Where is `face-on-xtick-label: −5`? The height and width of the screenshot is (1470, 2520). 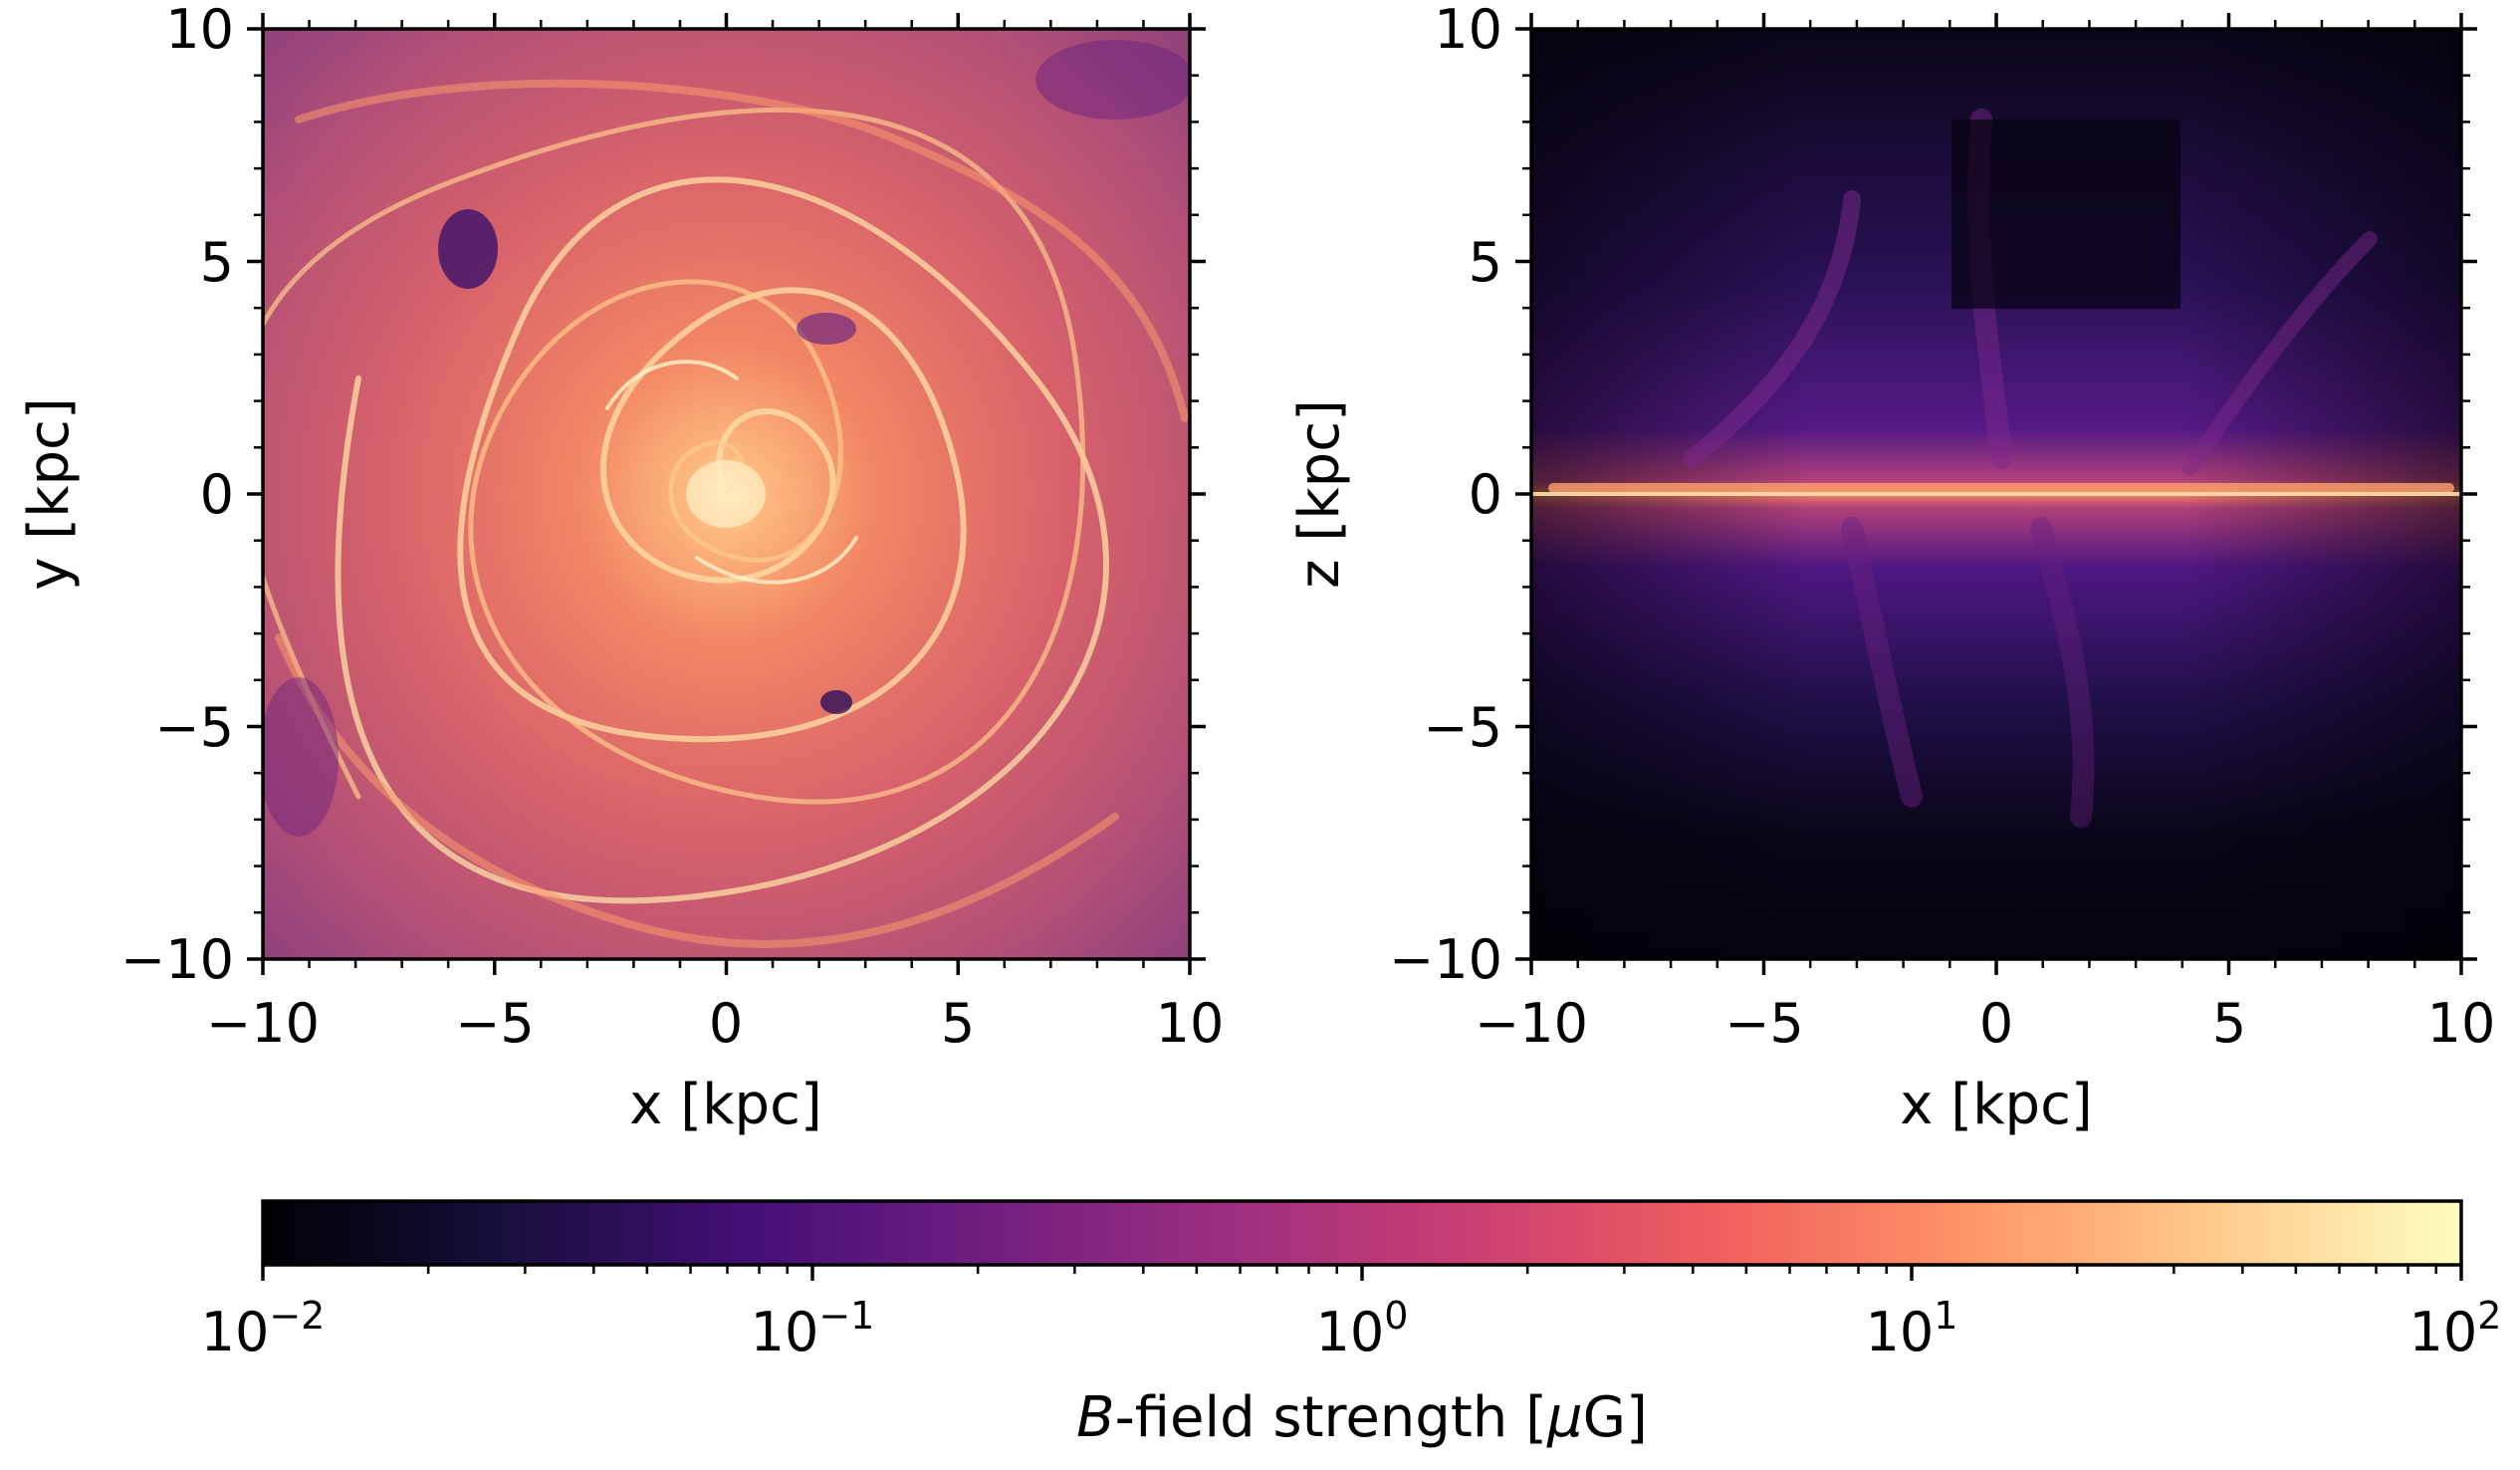 face-on-xtick-label: −5 is located at coordinates (495, 1023).